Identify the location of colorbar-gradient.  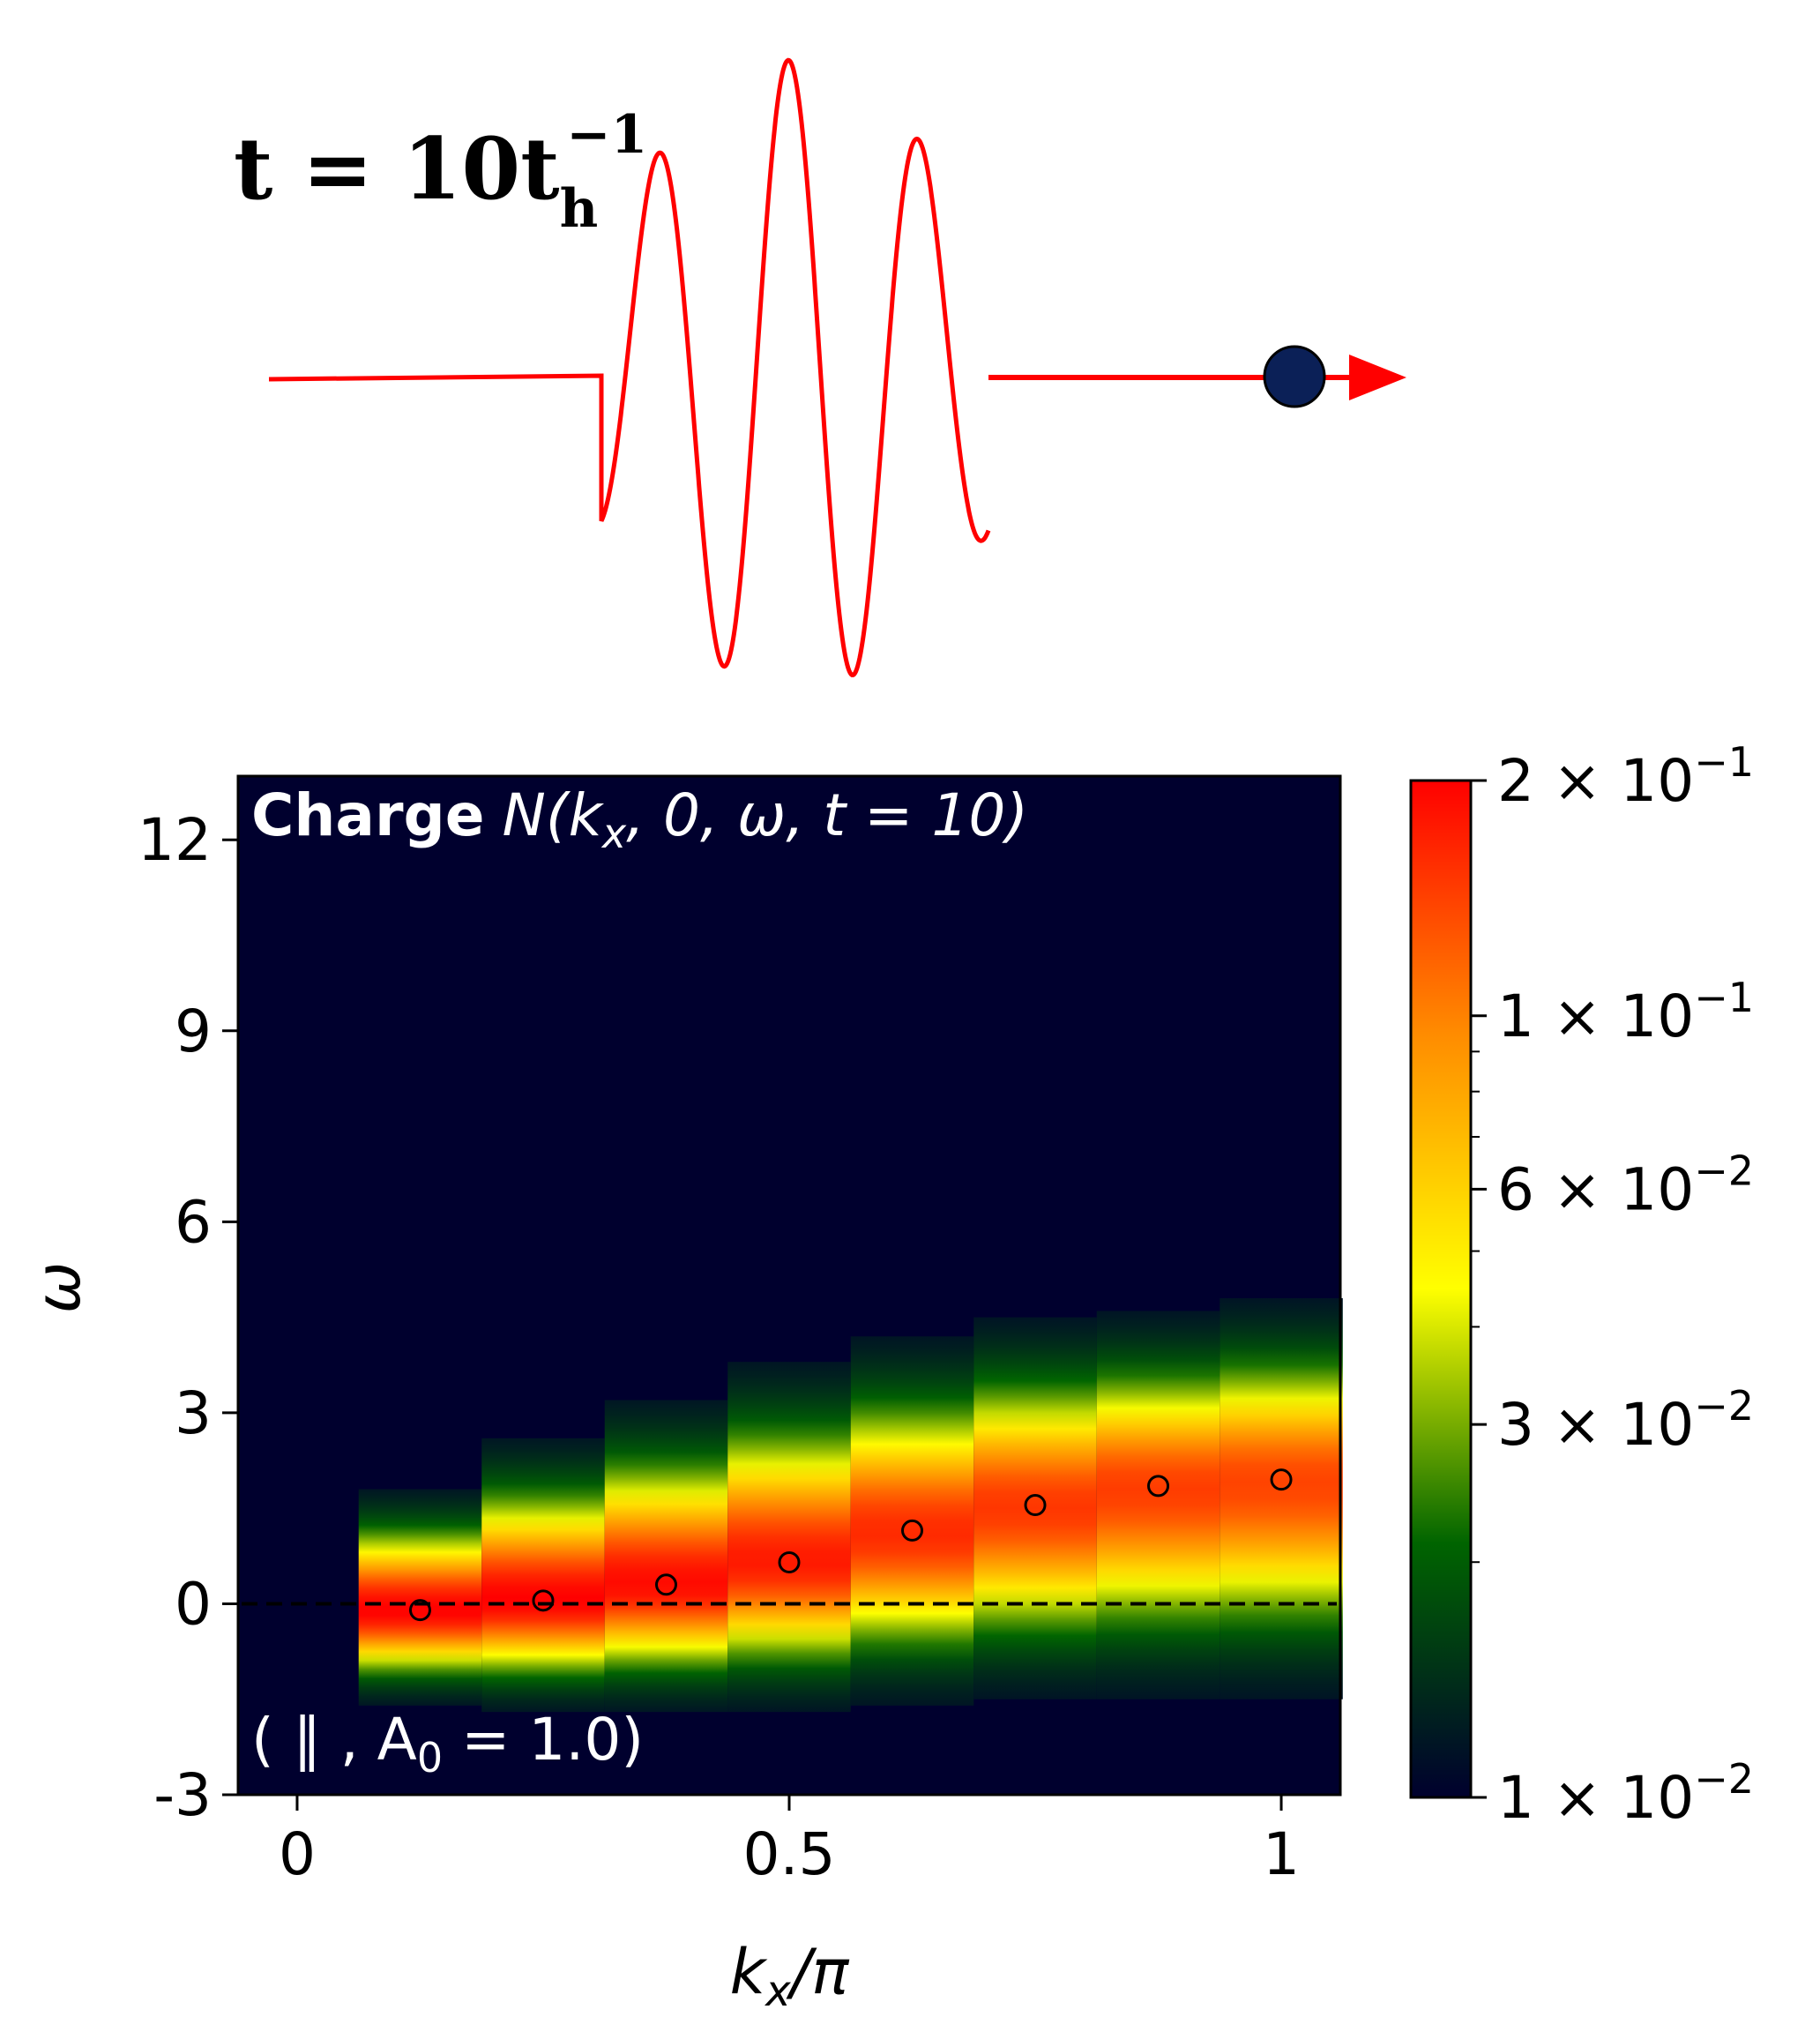
(1441, 1289).